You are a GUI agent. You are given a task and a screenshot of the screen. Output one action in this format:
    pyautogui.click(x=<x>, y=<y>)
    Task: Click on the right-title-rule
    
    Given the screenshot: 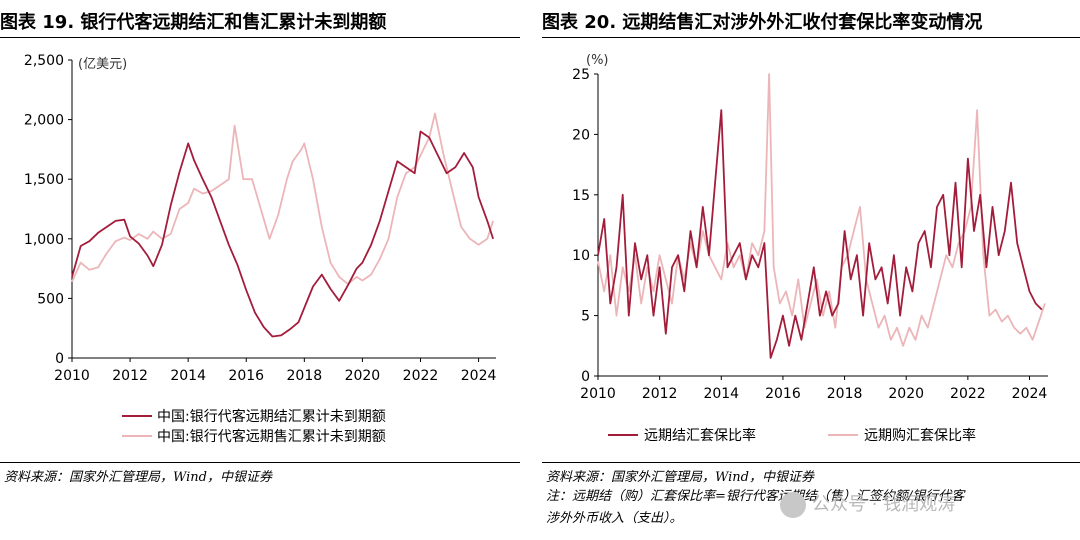 What is the action you would take?
    pyautogui.click(x=811, y=37)
    